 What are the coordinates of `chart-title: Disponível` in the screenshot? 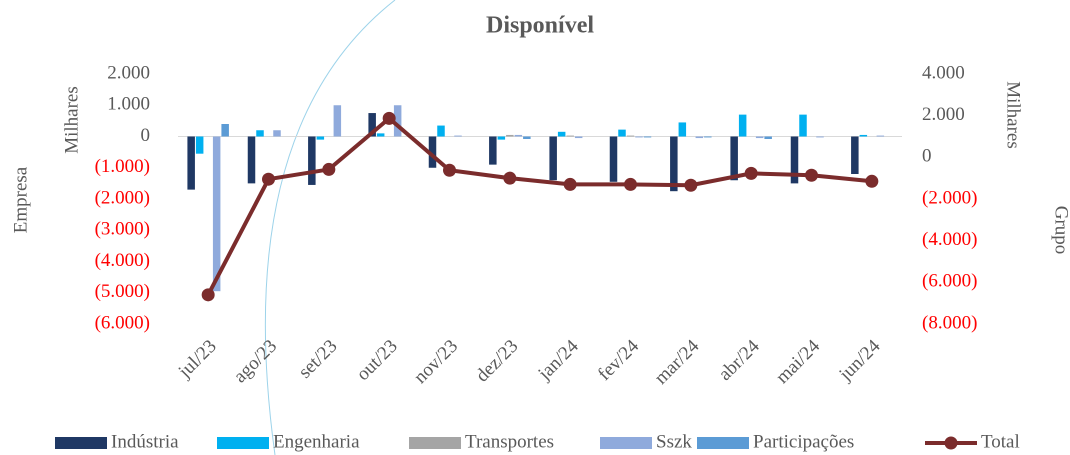 It's located at (540, 26).